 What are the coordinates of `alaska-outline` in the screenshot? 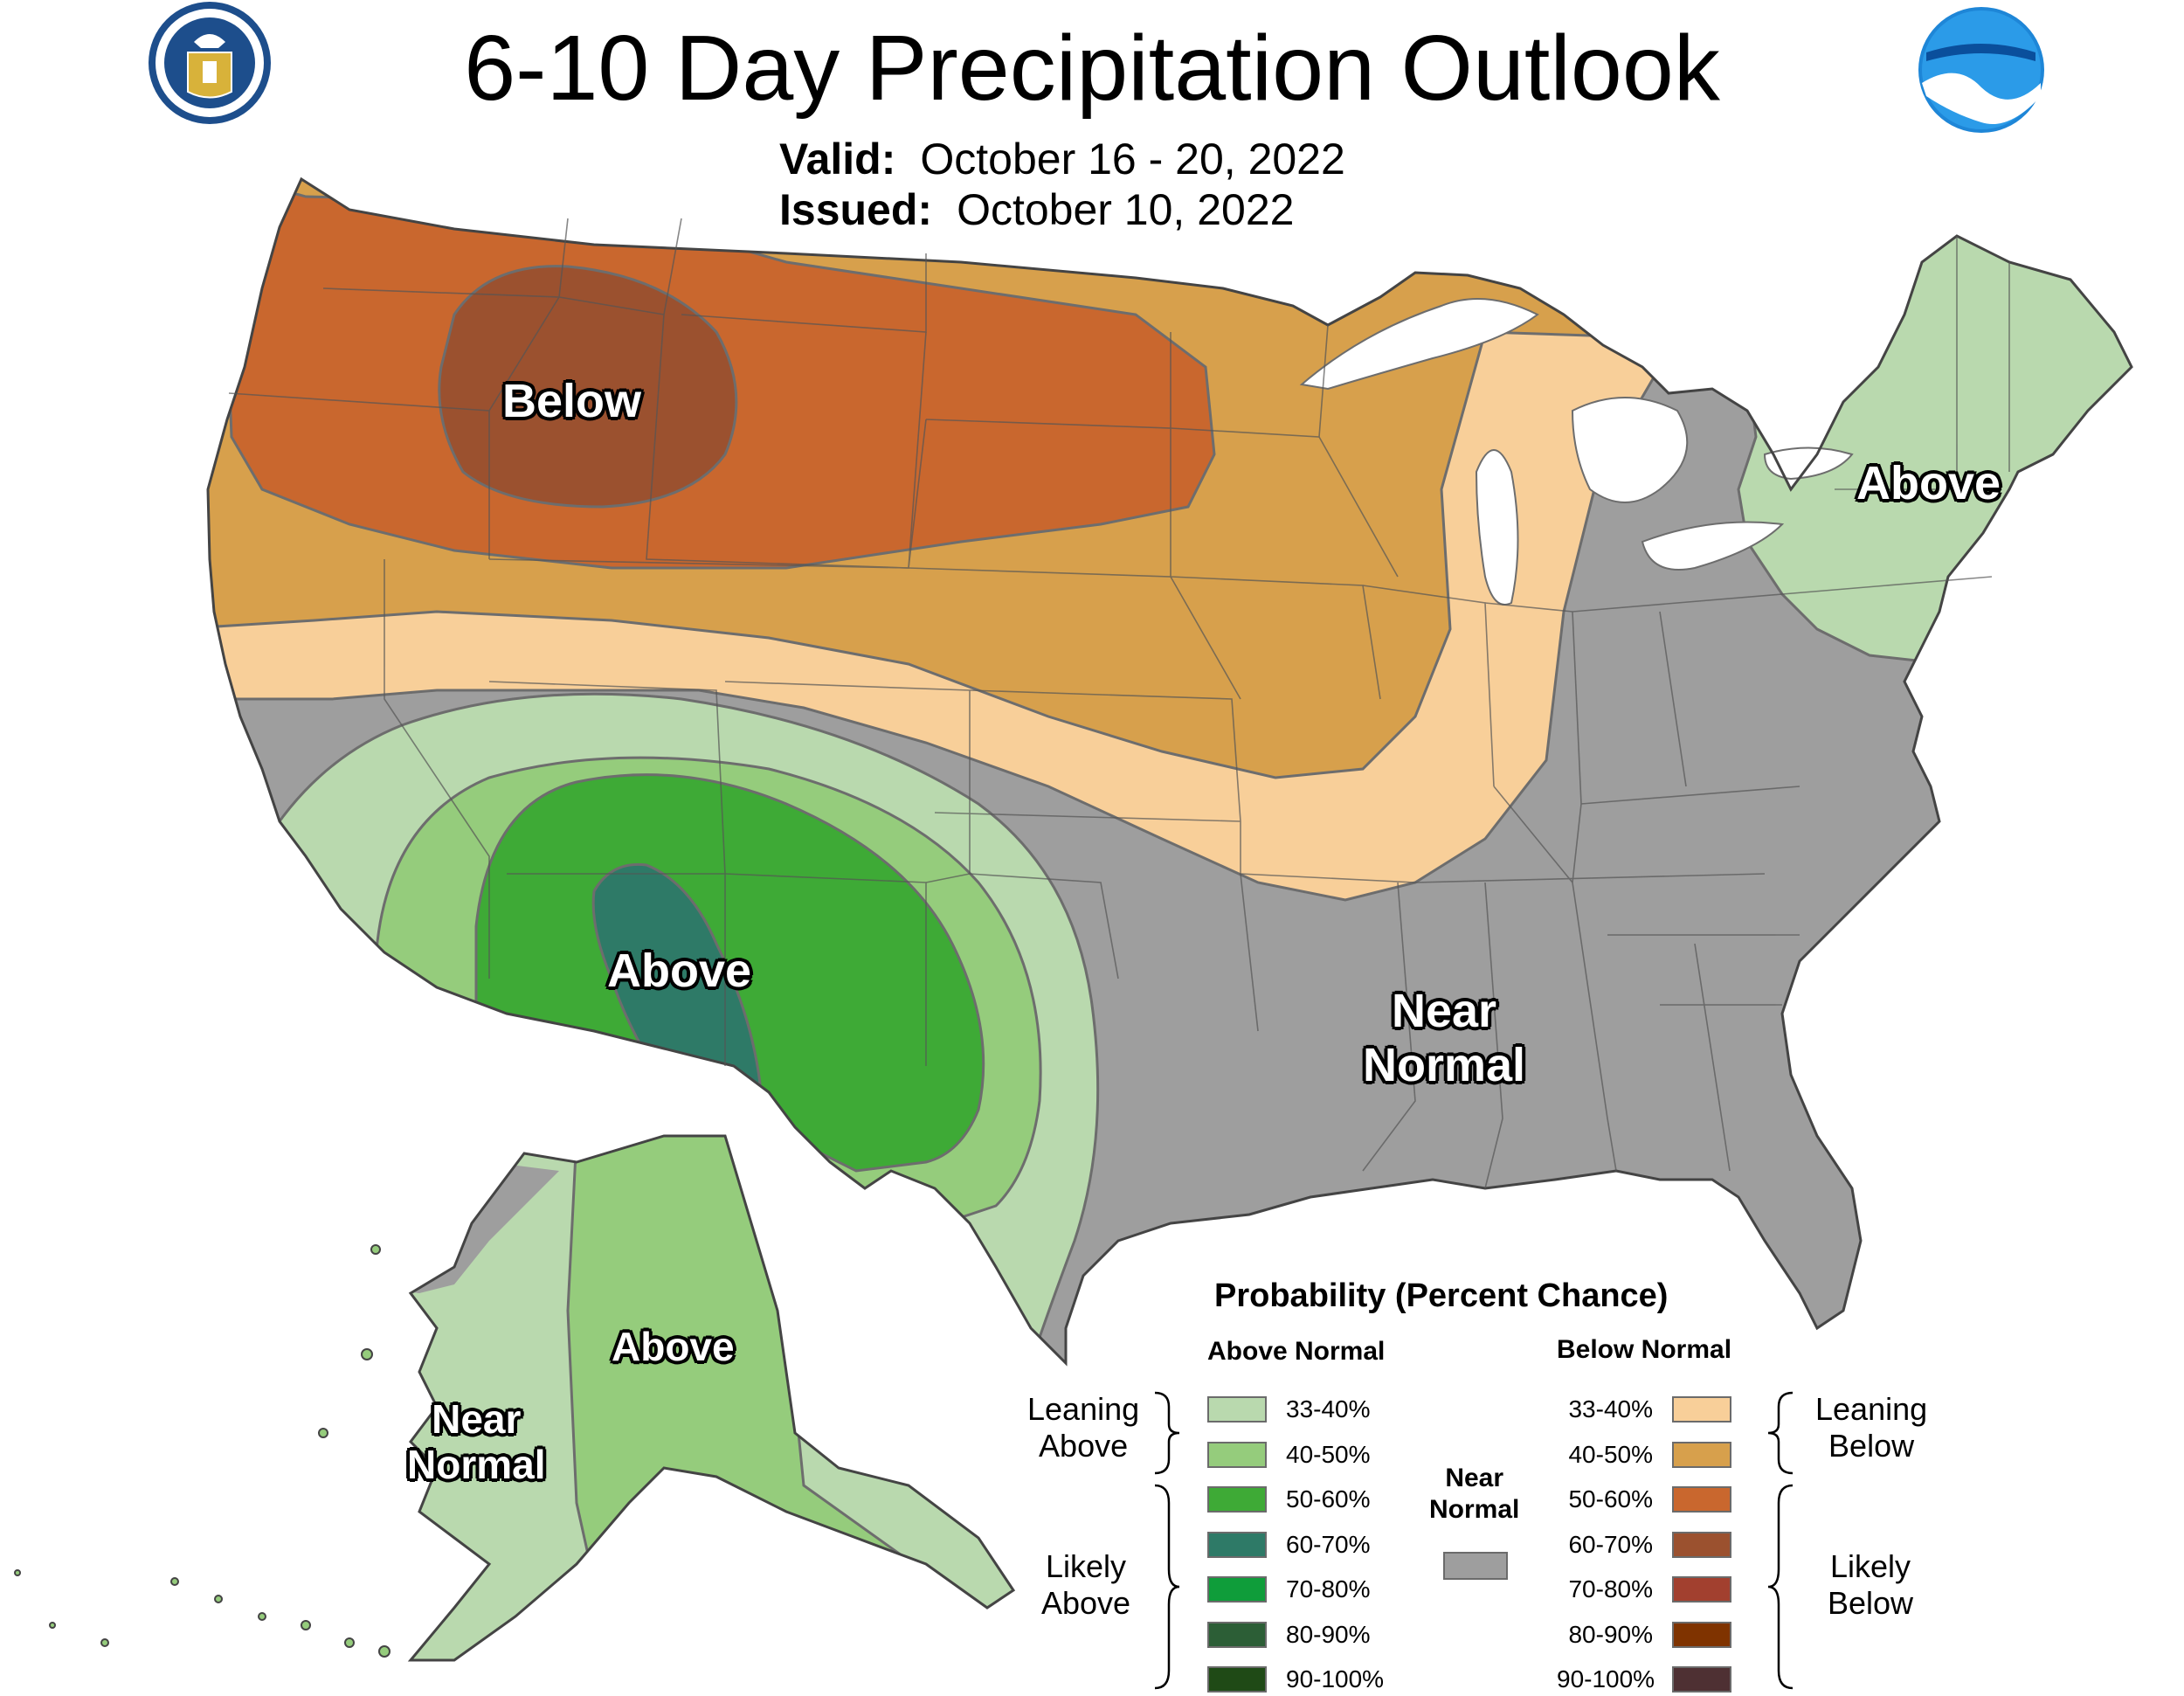 It's located at (711, 1398).